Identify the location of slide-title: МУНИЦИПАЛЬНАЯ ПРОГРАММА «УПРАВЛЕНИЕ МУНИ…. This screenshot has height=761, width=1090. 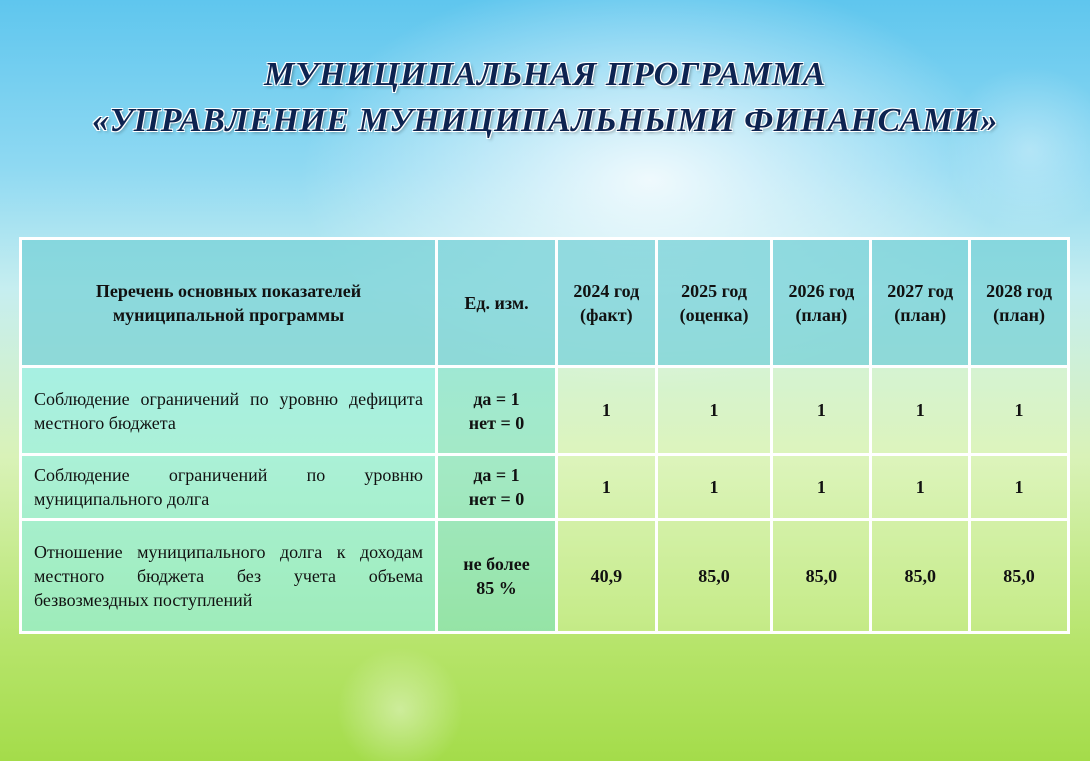
(545, 98).